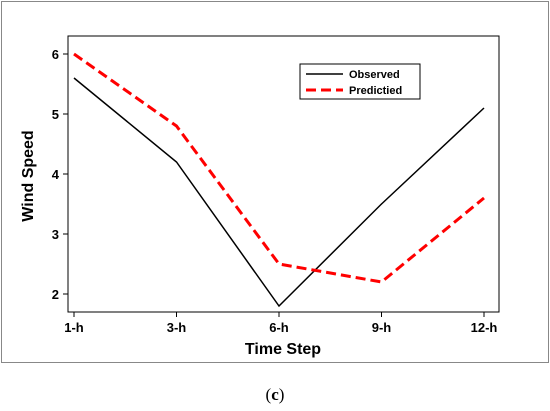 The height and width of the screenshot is (411, 550). What do you see at coordinates (279, 327) in the screenshot?
I see `x-tick-label: 6-h` at bounding box center [279, 327].